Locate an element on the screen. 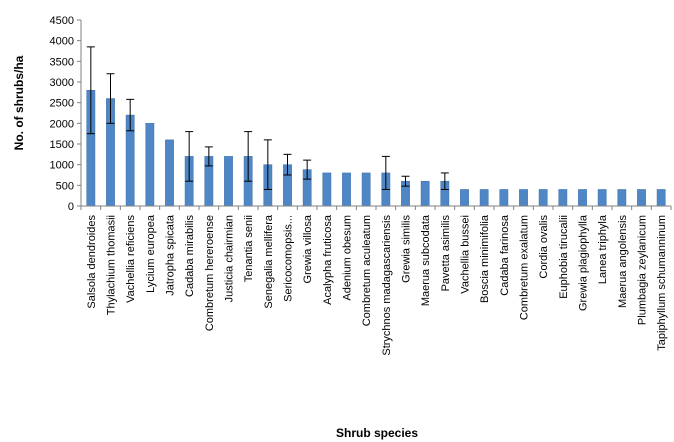 The height and width of the screenshot is (442, 674). x-category-label: Thylachium thomasii is located at coordinates (112, 265).